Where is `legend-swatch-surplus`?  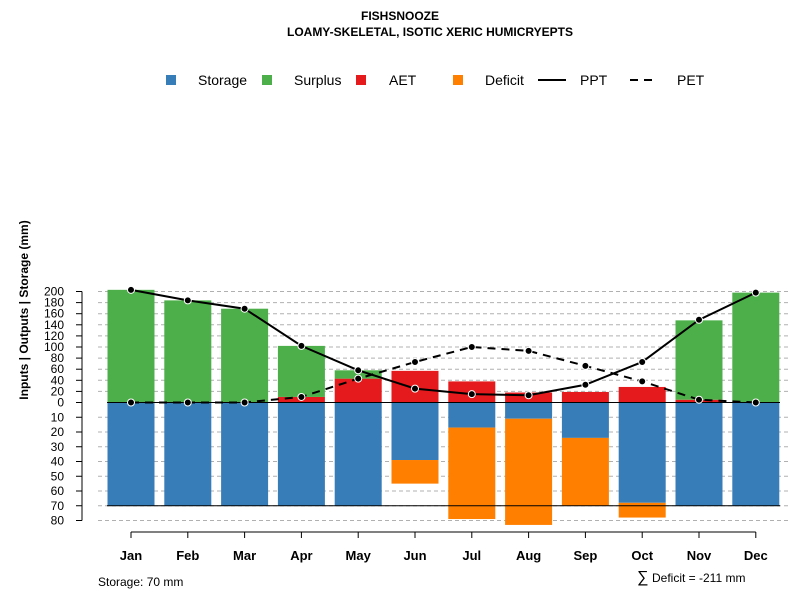 legend-swatch-surplus is located at coordinates (267, 80).